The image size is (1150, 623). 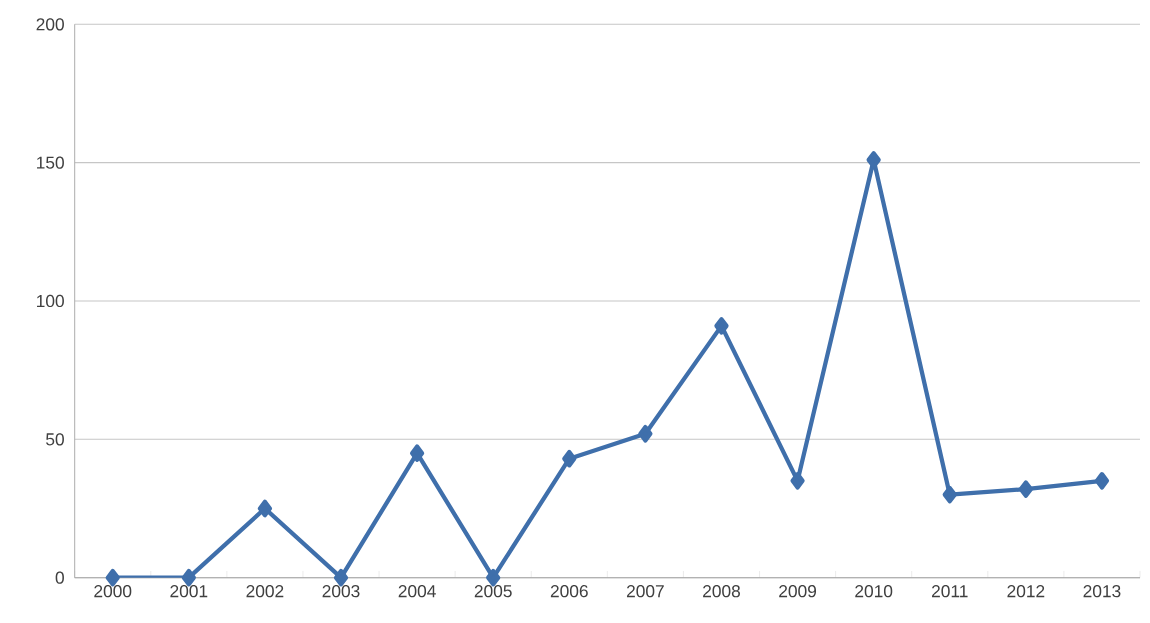 I want to click on x-tick-label: 2008, so click(x=721, y=591).